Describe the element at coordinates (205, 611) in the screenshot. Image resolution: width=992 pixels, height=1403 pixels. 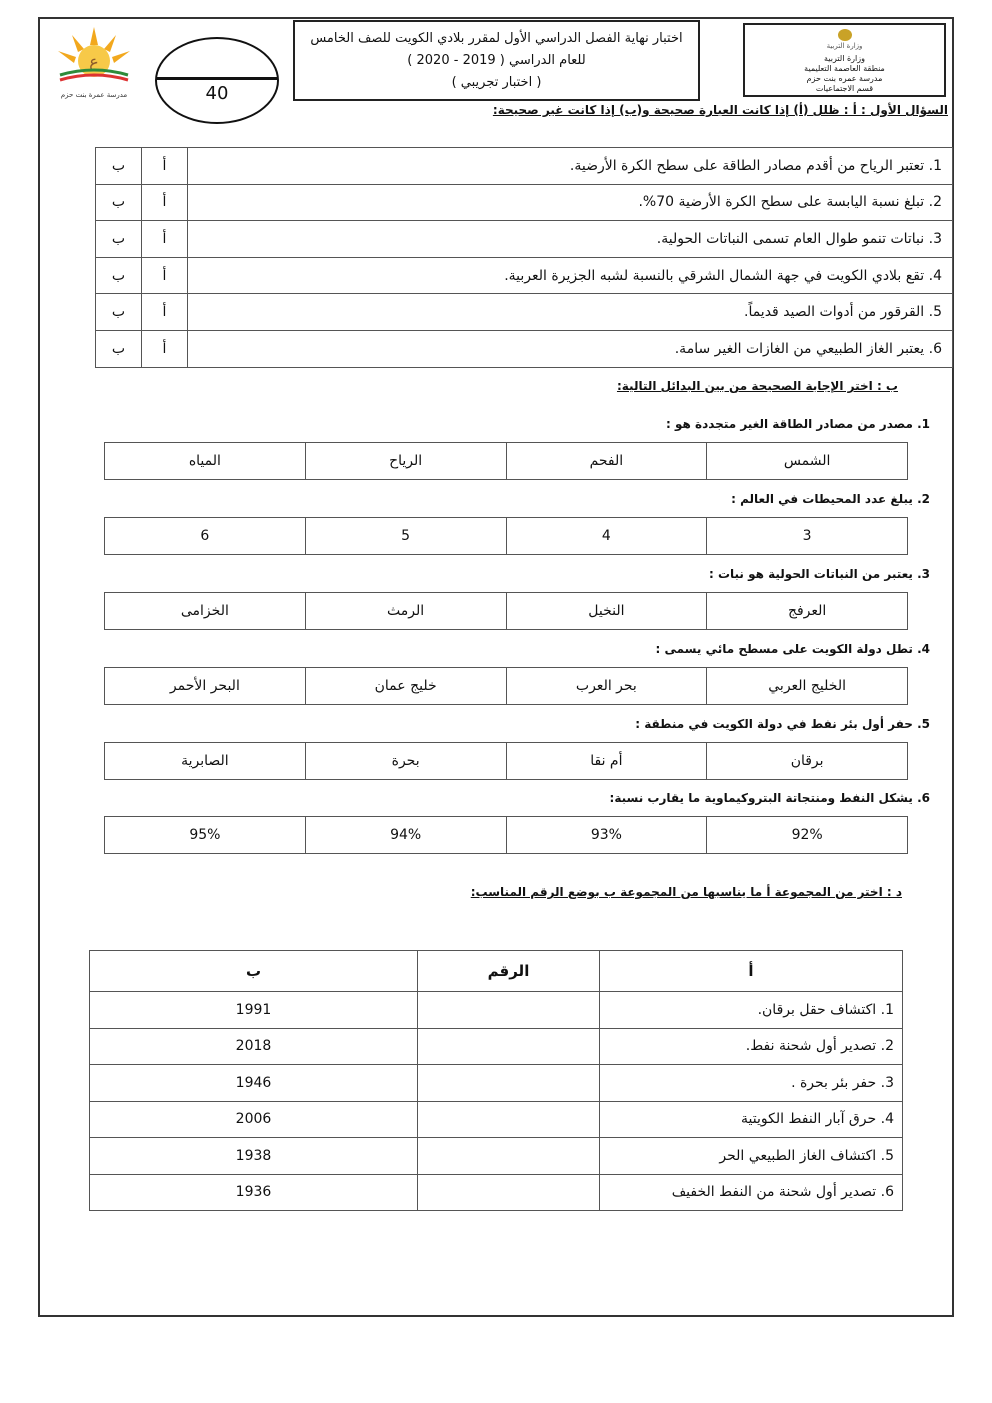
I see `mcq-option: الخزامى` at that location.